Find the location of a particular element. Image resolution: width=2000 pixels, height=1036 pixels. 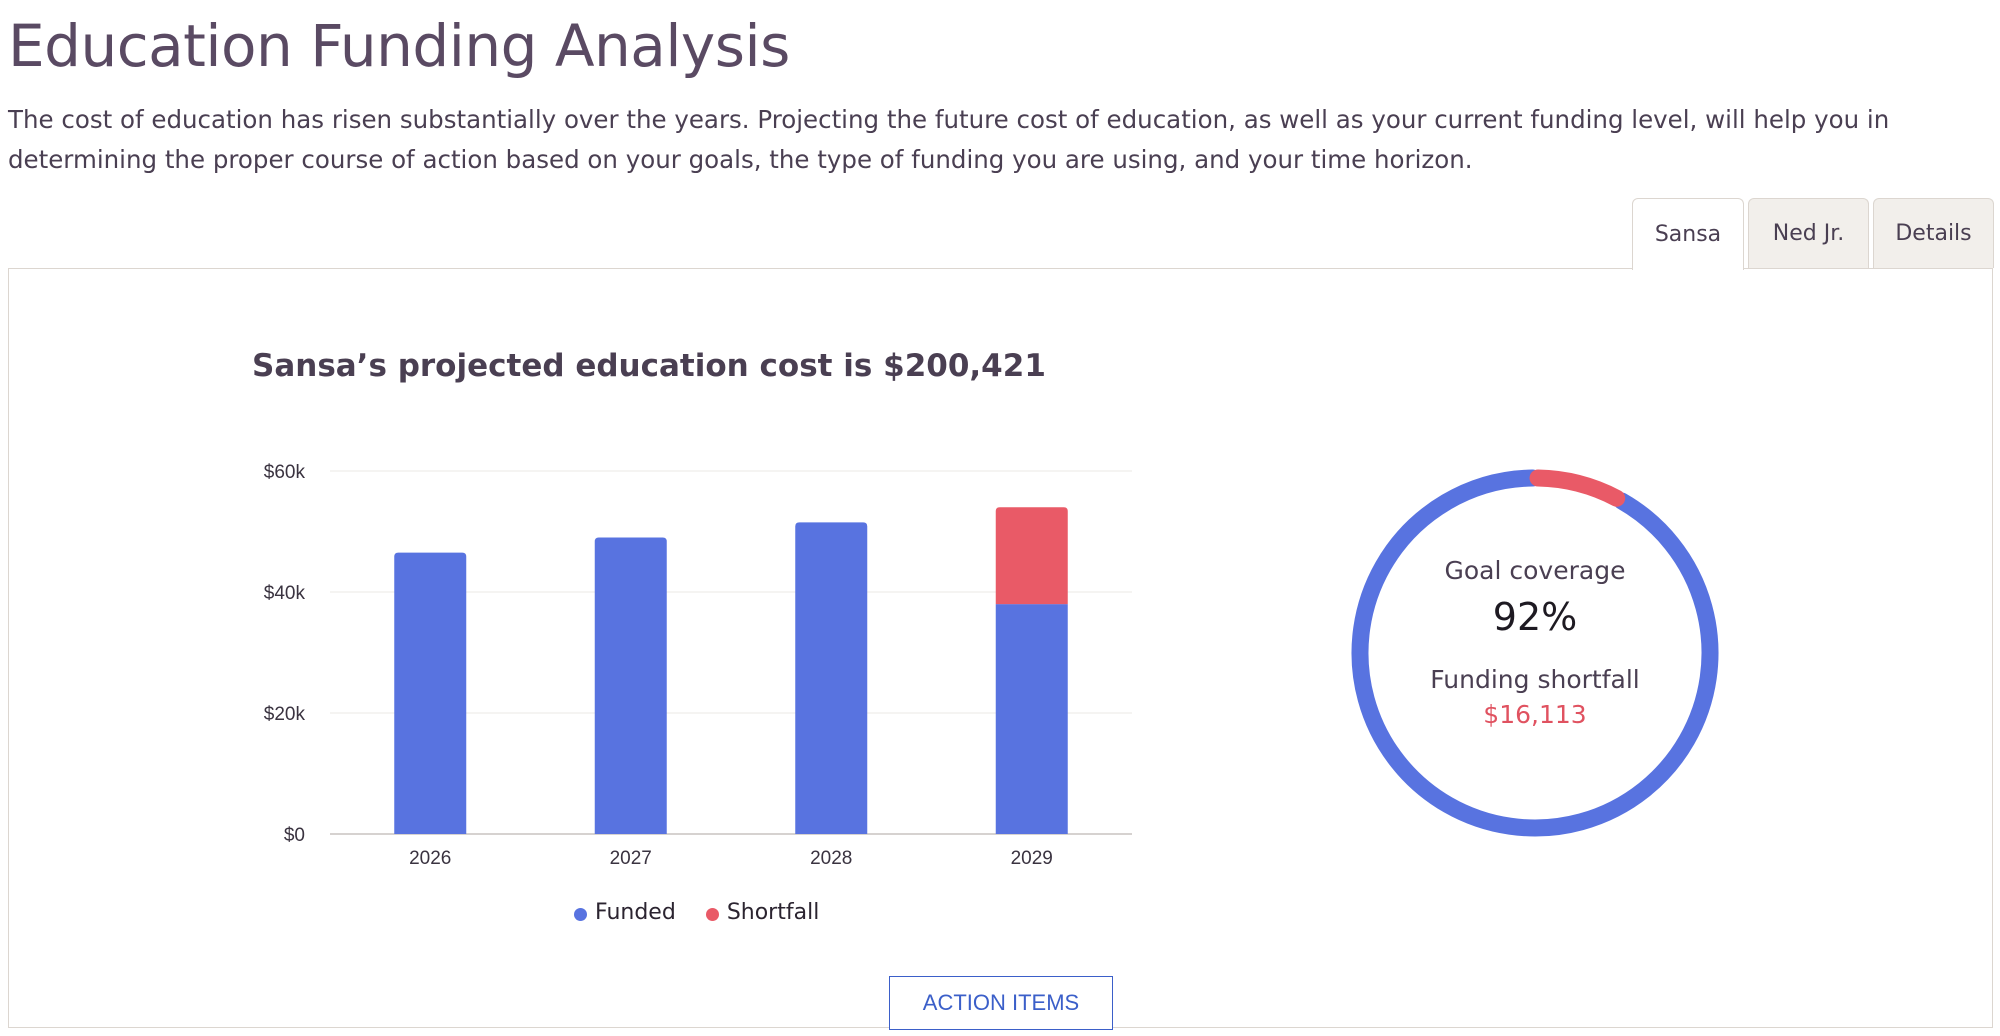

action-items-button: ACTION ITEMS is located at coordinates (1001, 1003).